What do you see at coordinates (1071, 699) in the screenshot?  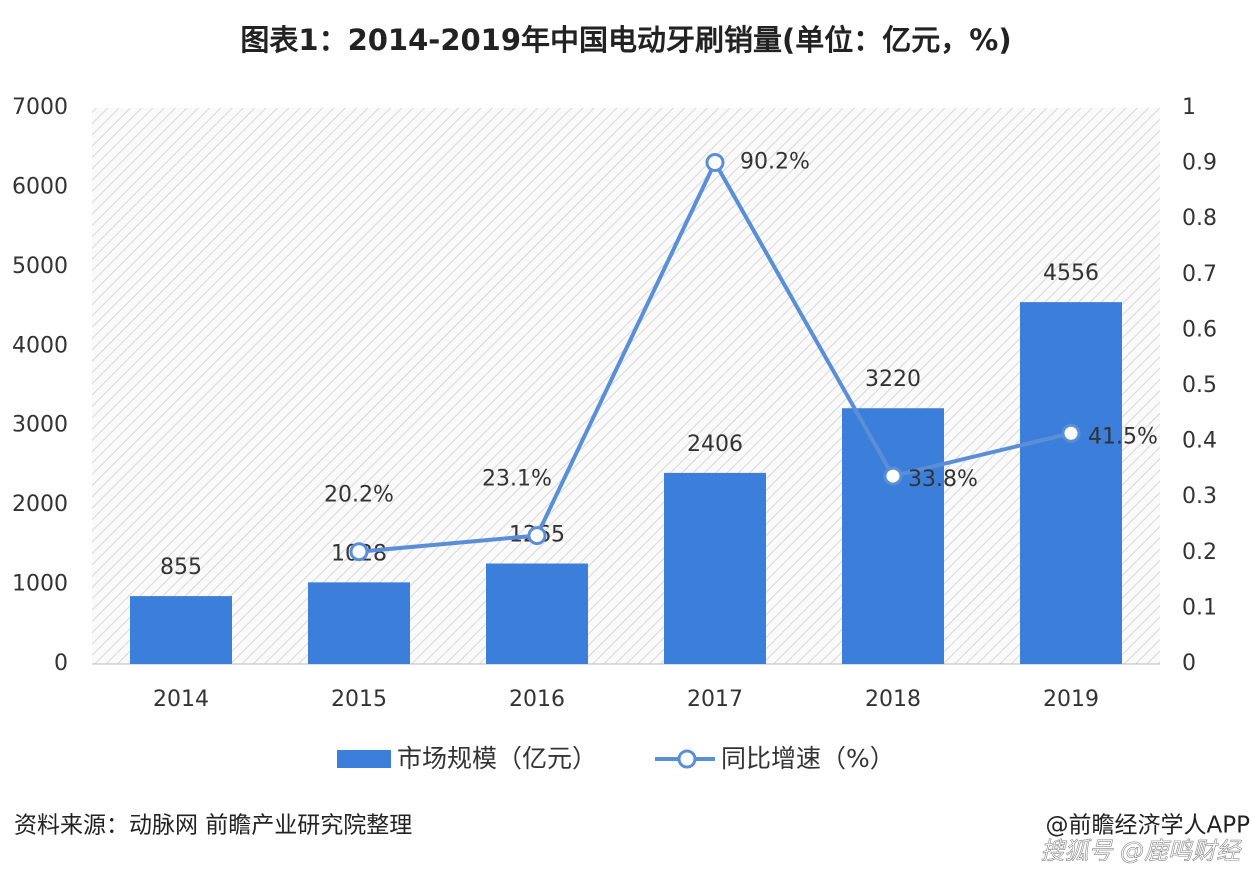 I see `x-tick-label: 2019` at bounding box center [1071, 699].